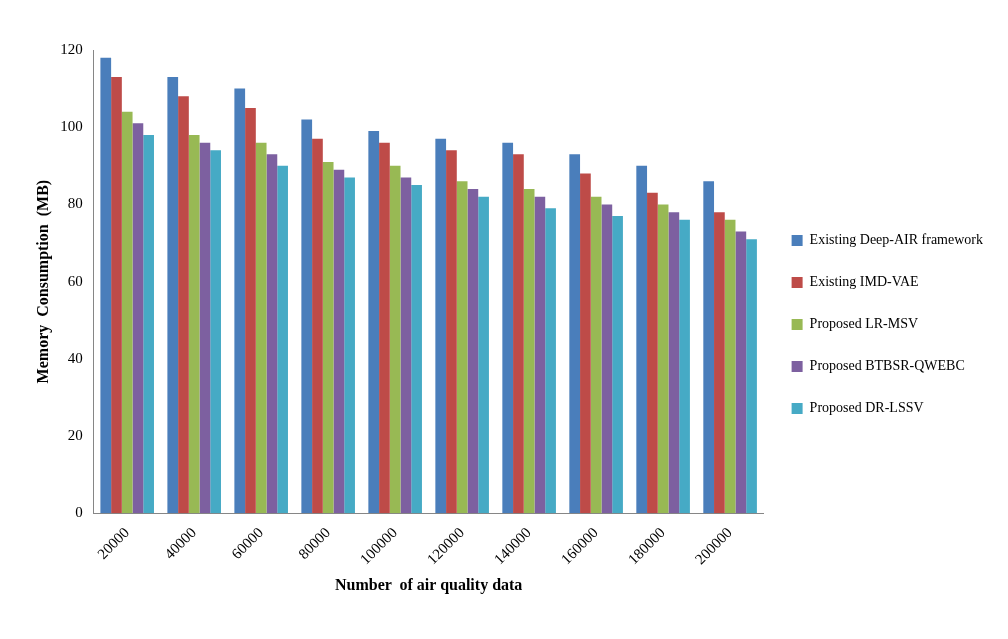  Describe the element at coordinates (75, 357) in the screenshot. I see `y-tick-label: 40` at that location.